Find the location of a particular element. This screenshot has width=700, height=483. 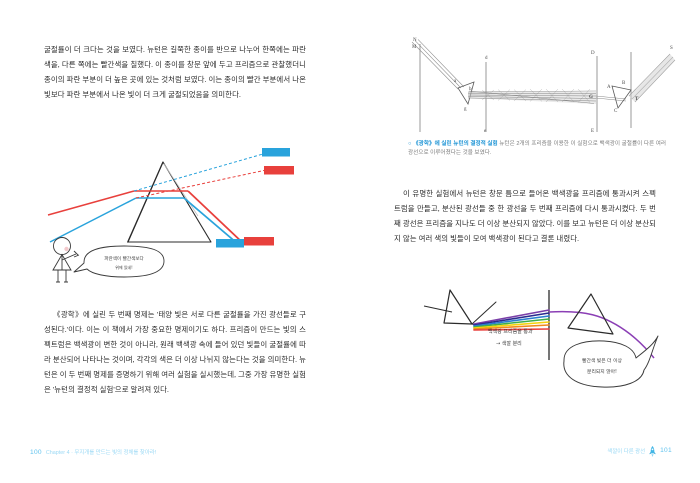

virtual-ray-red is located at coordinates (201, 184).